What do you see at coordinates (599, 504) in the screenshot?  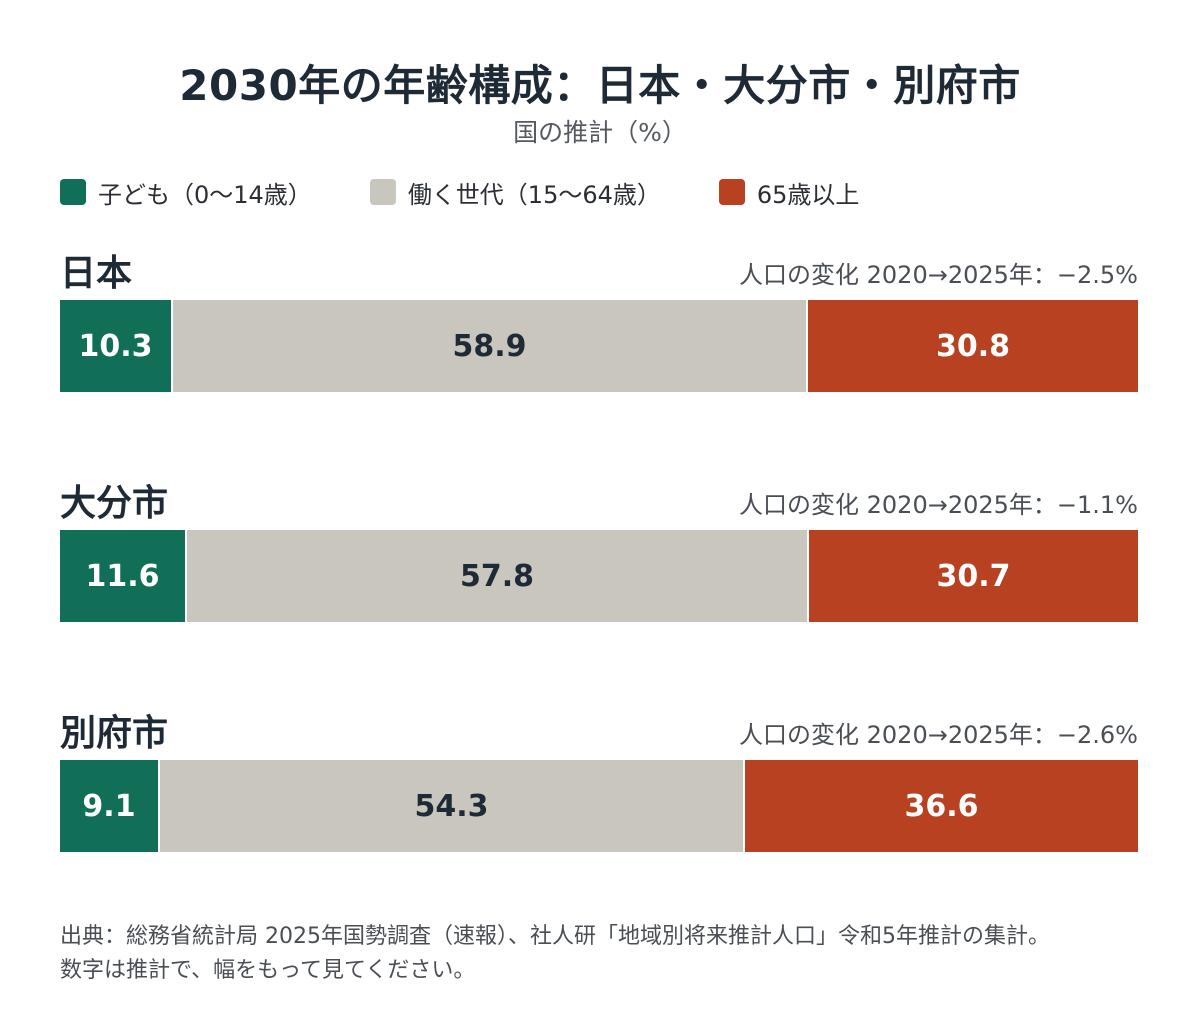 I see `panel-head-oita: 大分市 人口の変化 2020→2025年：−1.1%` at bounding box center [599, 504].